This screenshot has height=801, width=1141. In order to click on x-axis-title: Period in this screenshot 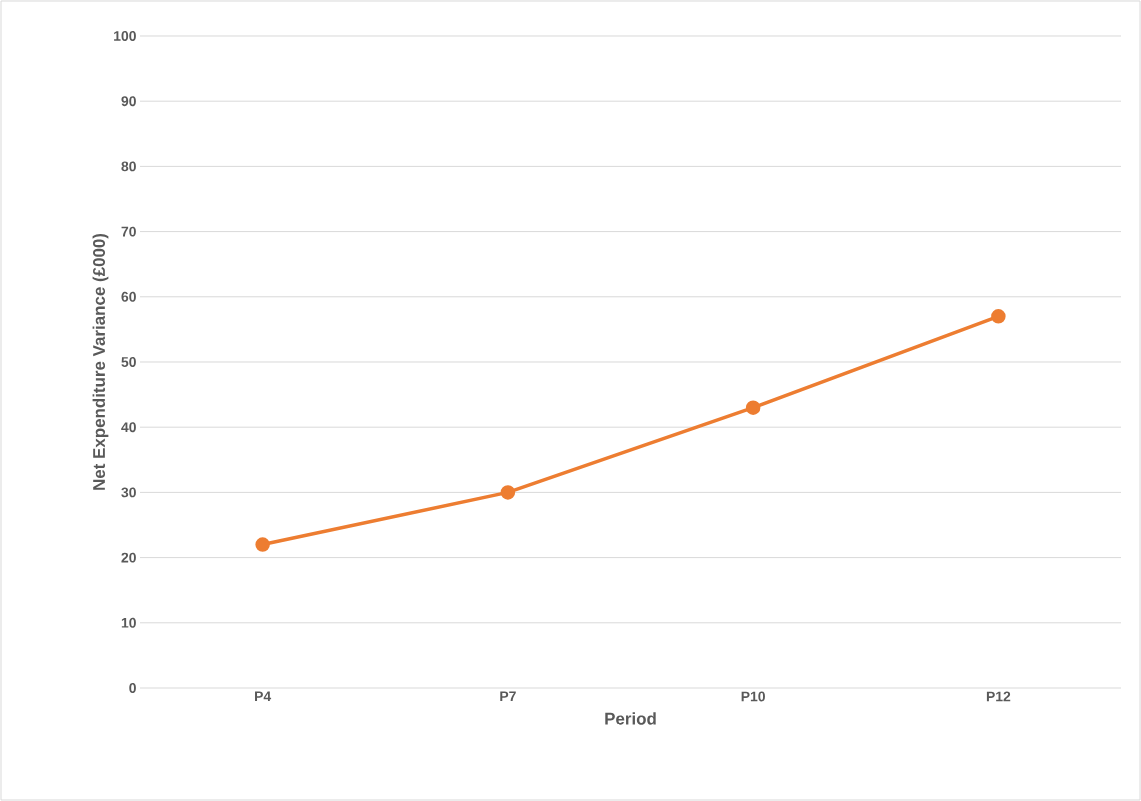, I will do `click(630, 718)`.